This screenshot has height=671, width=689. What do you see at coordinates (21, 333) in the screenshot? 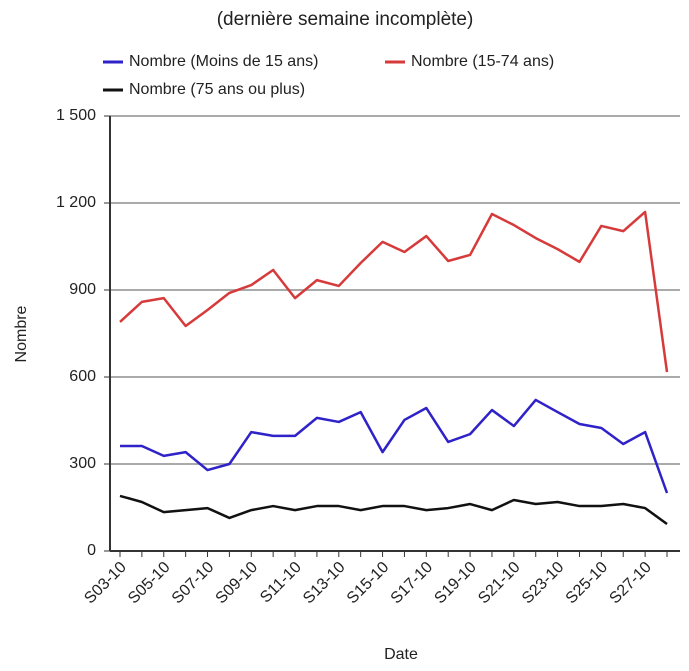
I see `y-axis-label: Nombre` at bounding box center [21, 333].